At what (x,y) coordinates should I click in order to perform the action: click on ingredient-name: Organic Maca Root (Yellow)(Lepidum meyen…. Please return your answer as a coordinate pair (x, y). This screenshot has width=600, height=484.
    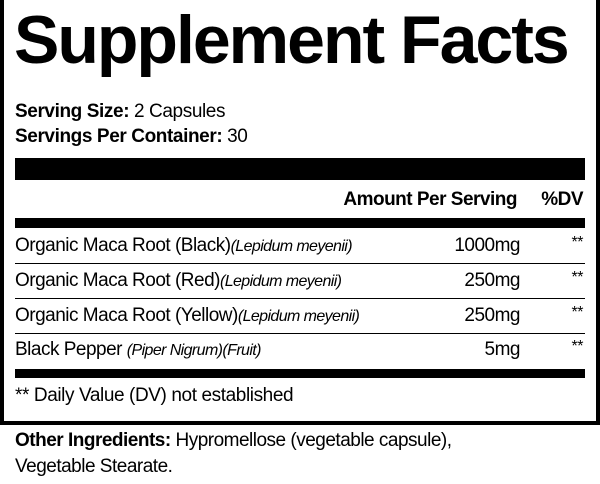
    Looking at the image, I should click on (187, 315).